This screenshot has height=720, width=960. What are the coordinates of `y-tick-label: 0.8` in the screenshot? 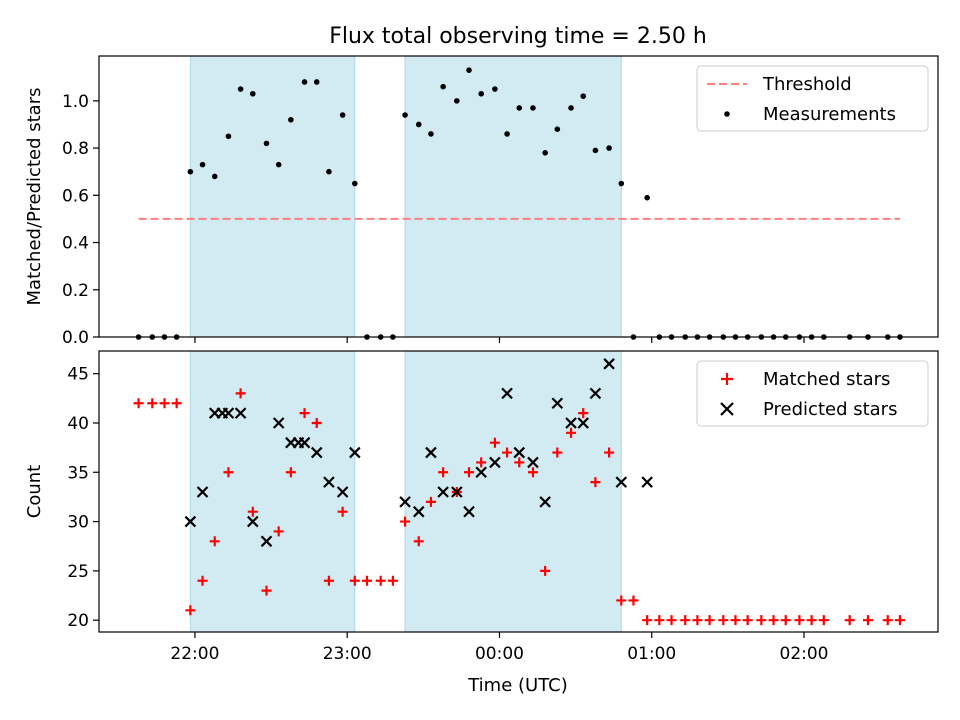 It's located at (75, 149).